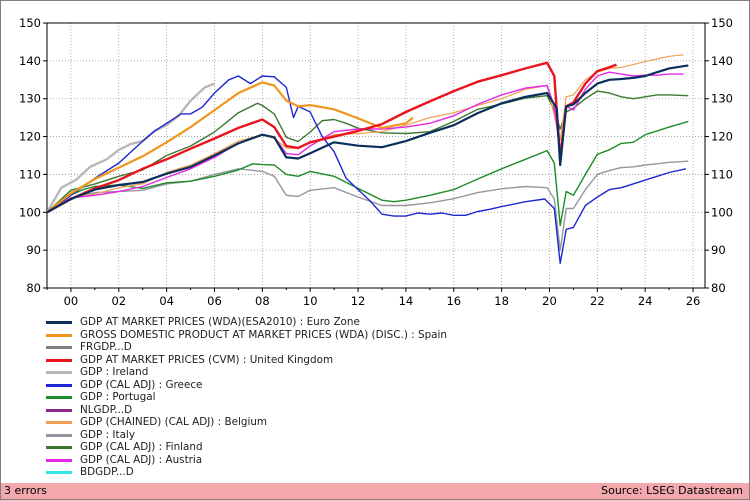  What do you see at coordinates (106, 347) in the screenshot?
I see `legend-label: FRGDP...D` at bounding box center [106, 347].